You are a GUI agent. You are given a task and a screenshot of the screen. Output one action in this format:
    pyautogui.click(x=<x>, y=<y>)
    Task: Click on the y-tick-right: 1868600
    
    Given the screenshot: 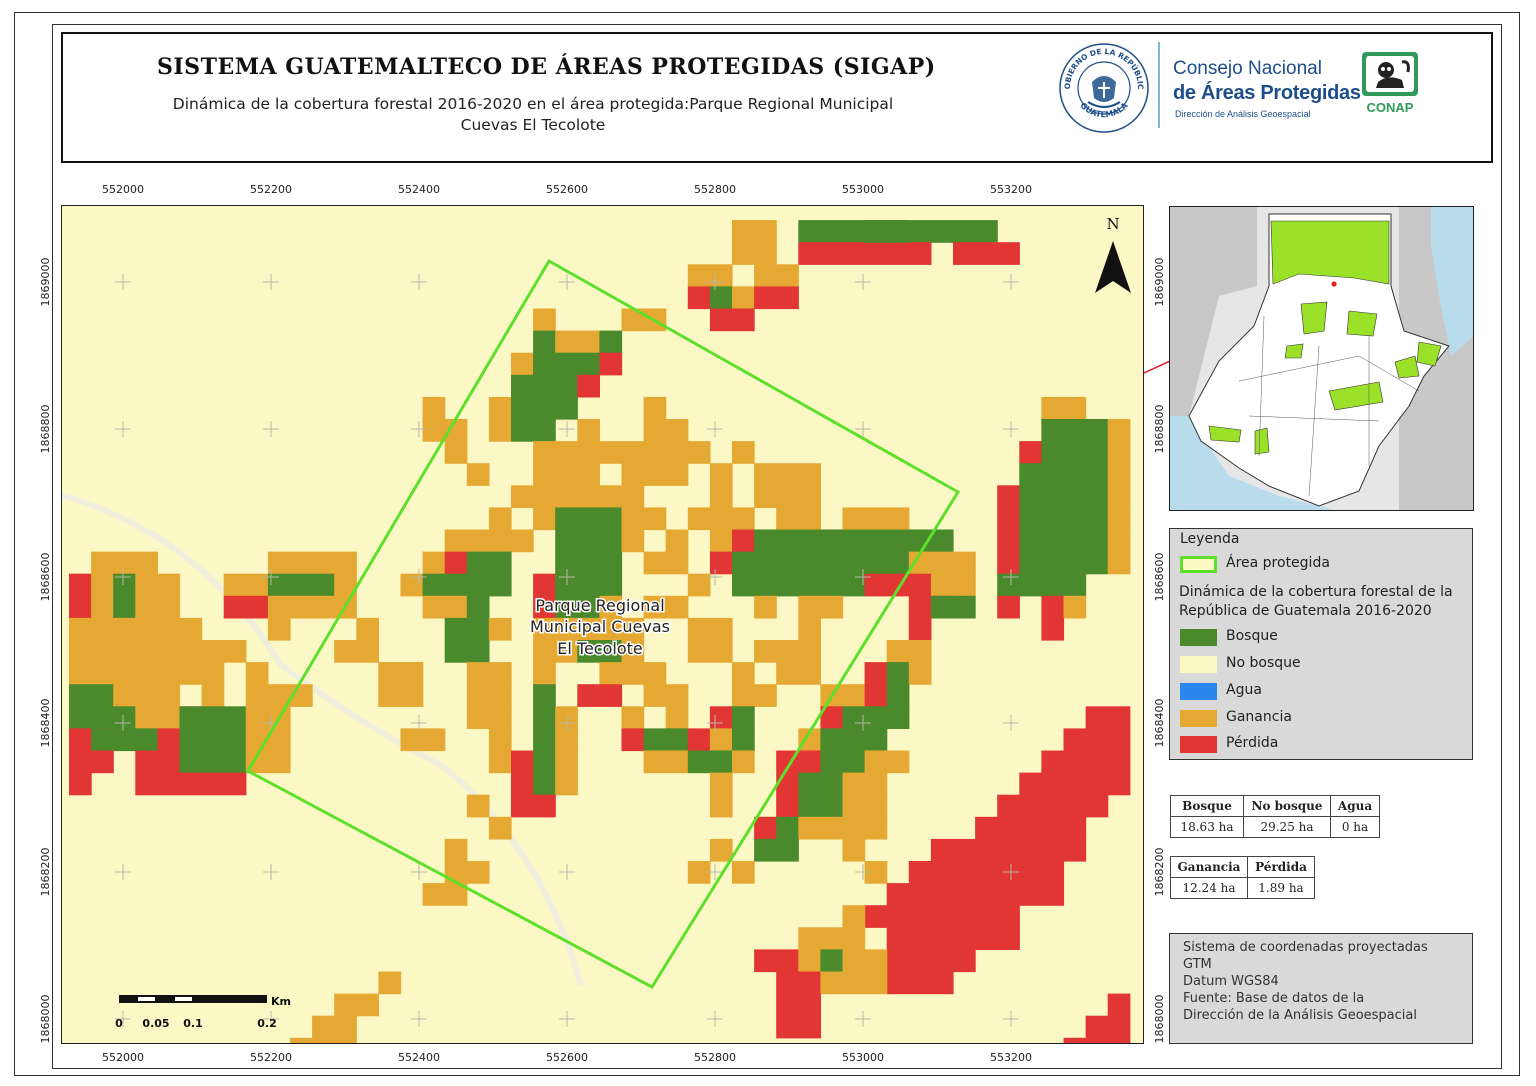 What is the action you would take?
    pyautogui.click(x=1159, y=577)
    